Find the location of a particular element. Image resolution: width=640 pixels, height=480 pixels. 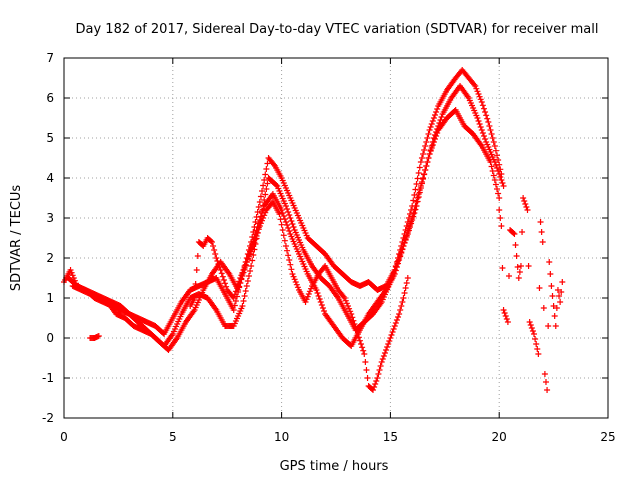

x-tick-label: 10 is located at coordinates (281, 437).